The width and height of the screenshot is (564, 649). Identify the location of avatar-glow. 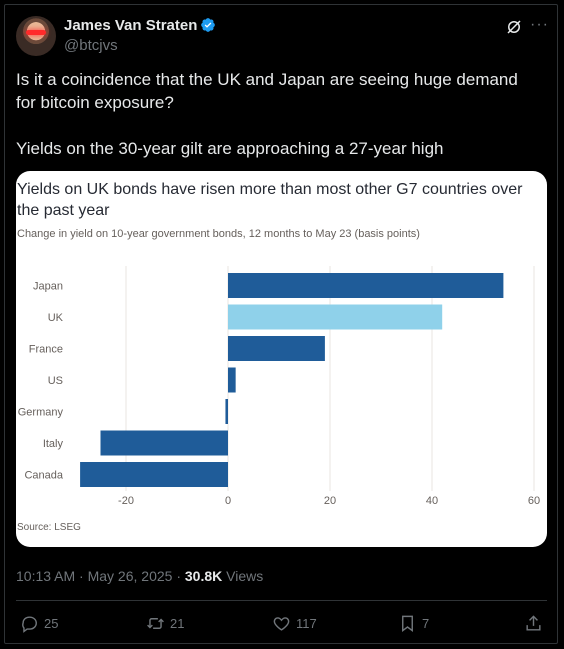
(36, 32).